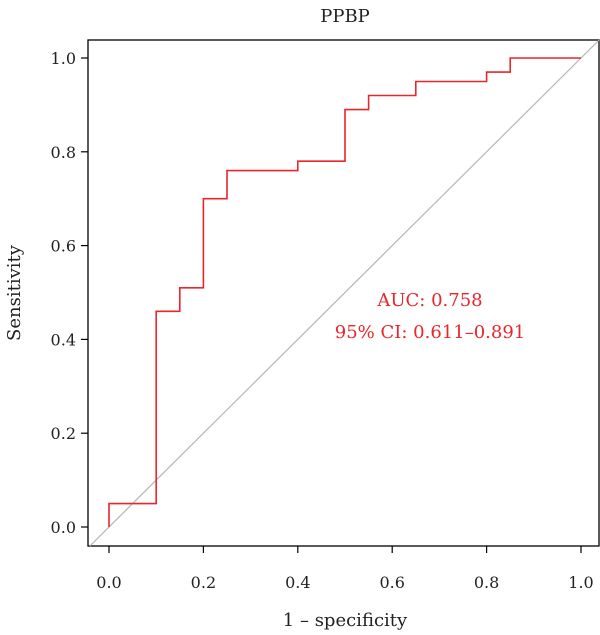 The height and width of the screenshot is (635, 600). Describe the element at coordinates (63, 527) in the screenshot. I see `y-tick-label: 0.0` at that location.